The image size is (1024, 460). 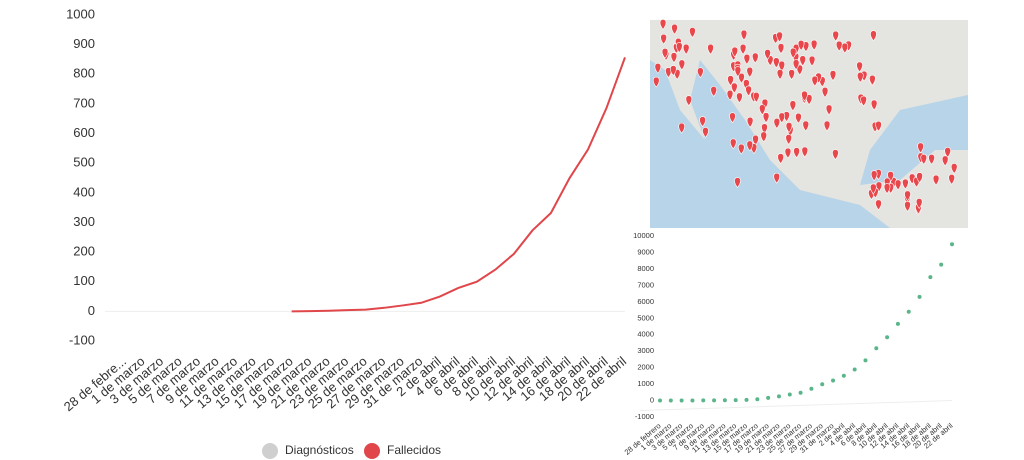 I want to click on y-tick-label: 3000, so click(x=645, y=350).